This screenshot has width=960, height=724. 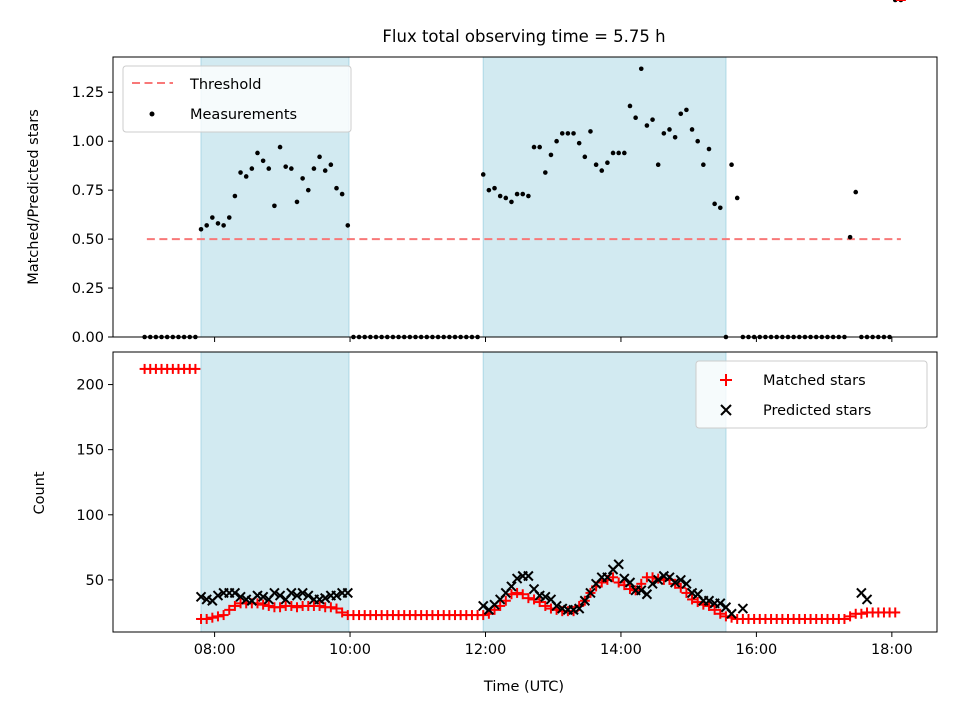 I want to click on y-tick-label: 0.25, so click(x=88, y=289).